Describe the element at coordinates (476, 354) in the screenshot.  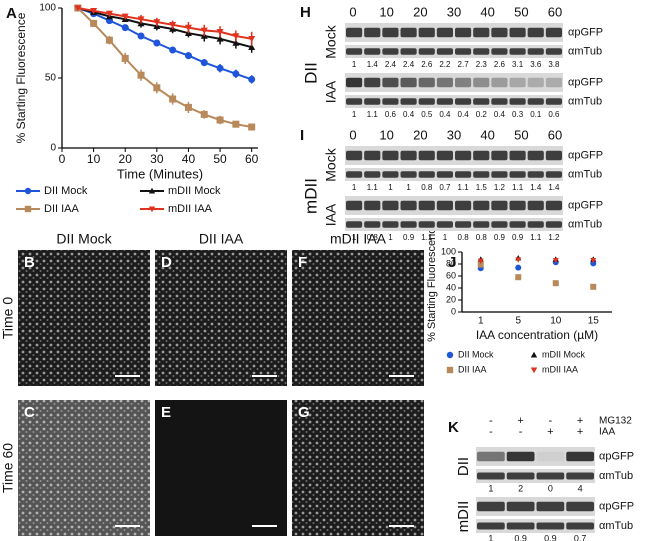
I see `legend-label: DII Mock` at that location.